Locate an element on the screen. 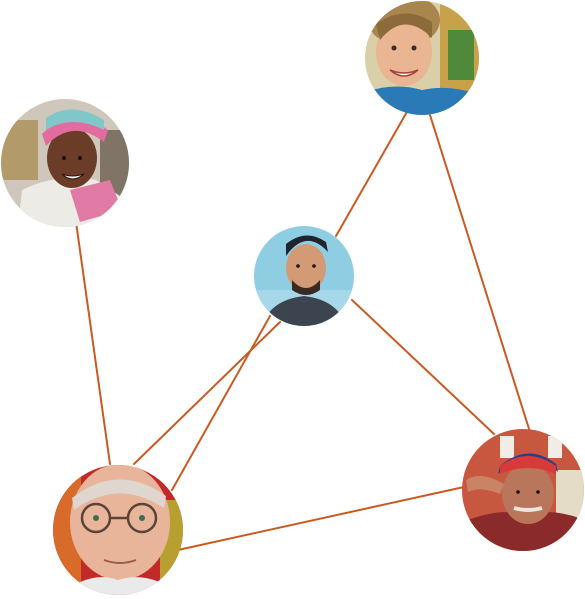  person-avatar-elderly-woman-glasses-icon is located at coordinates (118, 530).